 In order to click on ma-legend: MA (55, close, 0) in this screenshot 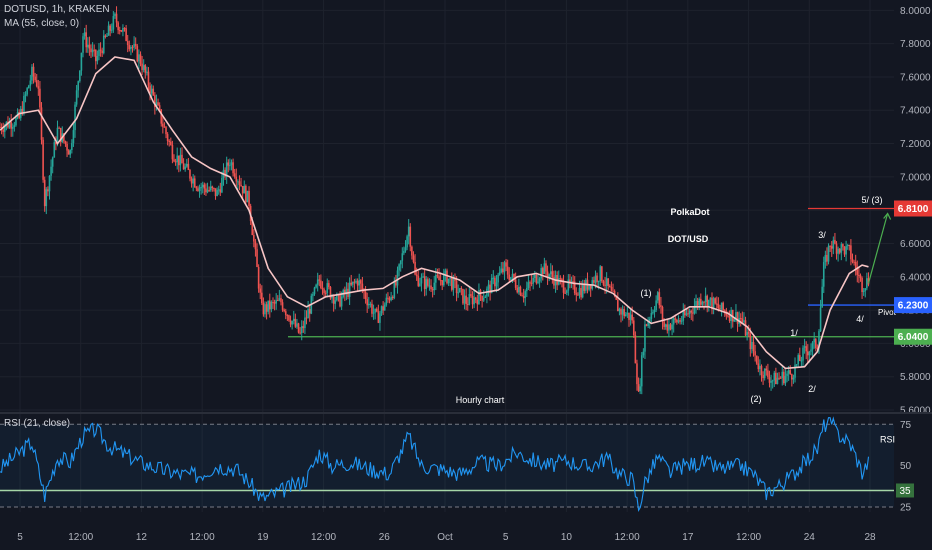, I will do `click(42, 23)`.